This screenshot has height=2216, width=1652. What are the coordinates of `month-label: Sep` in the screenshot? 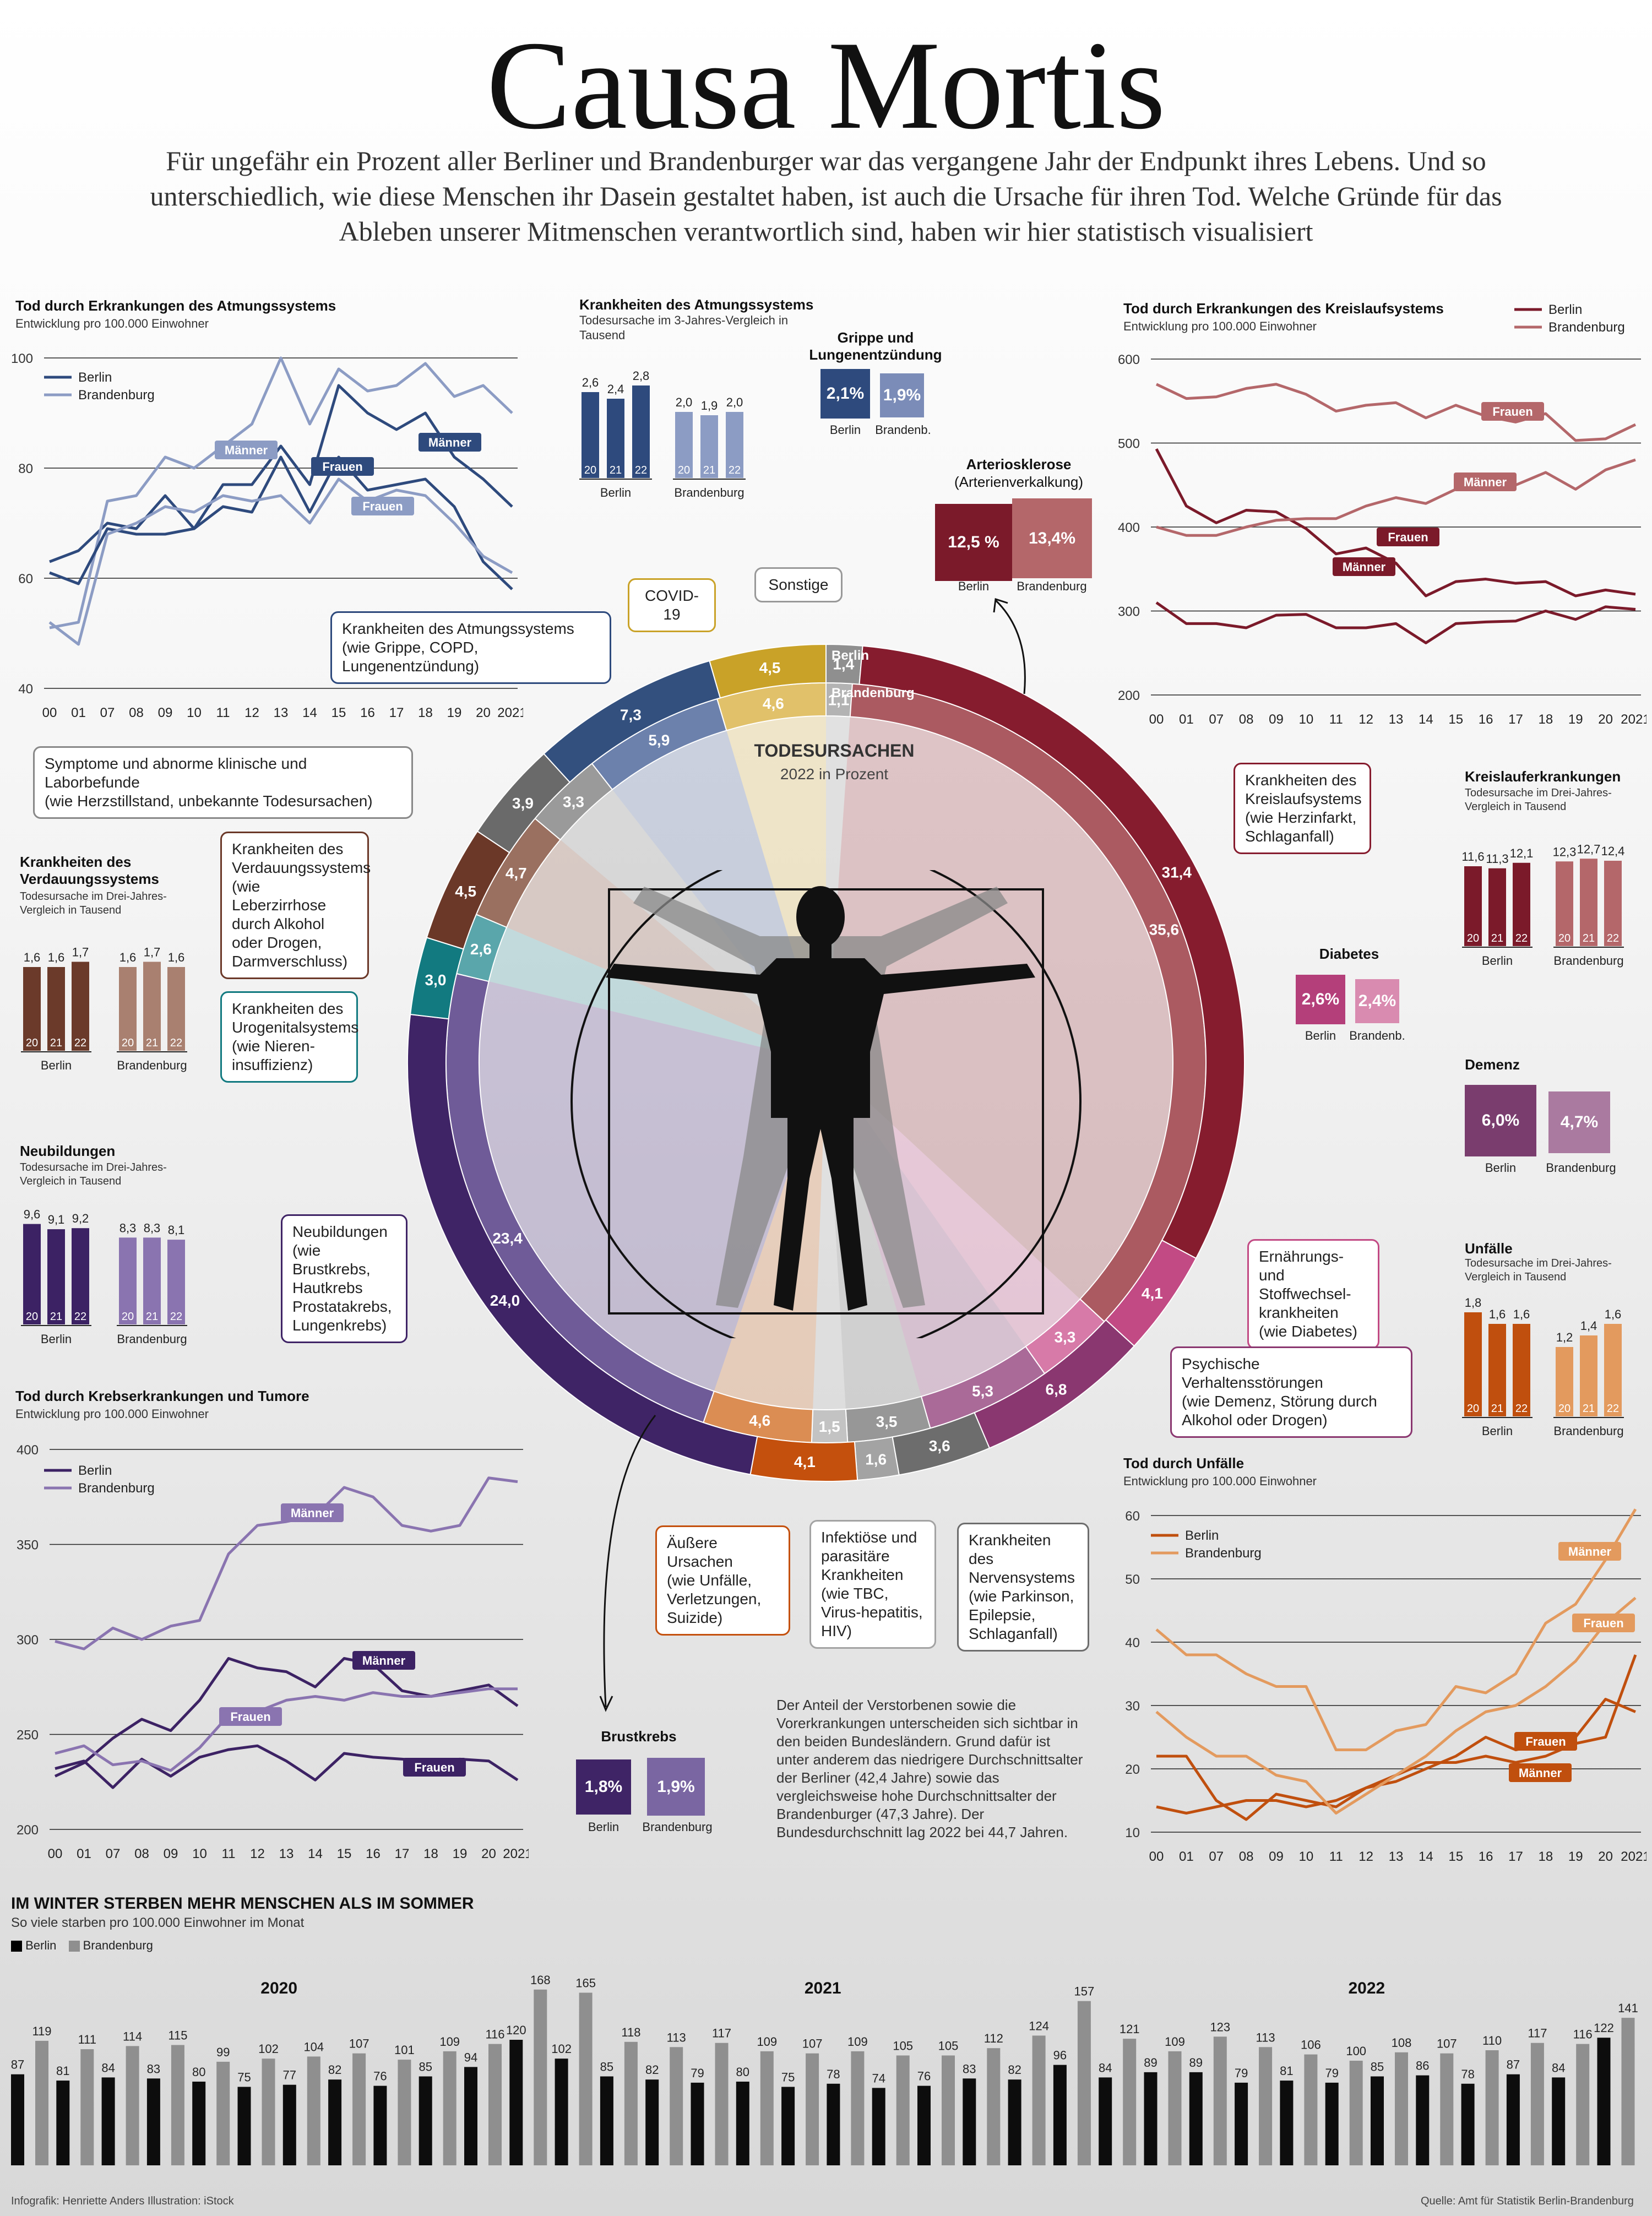 It's located at (936, 2180).